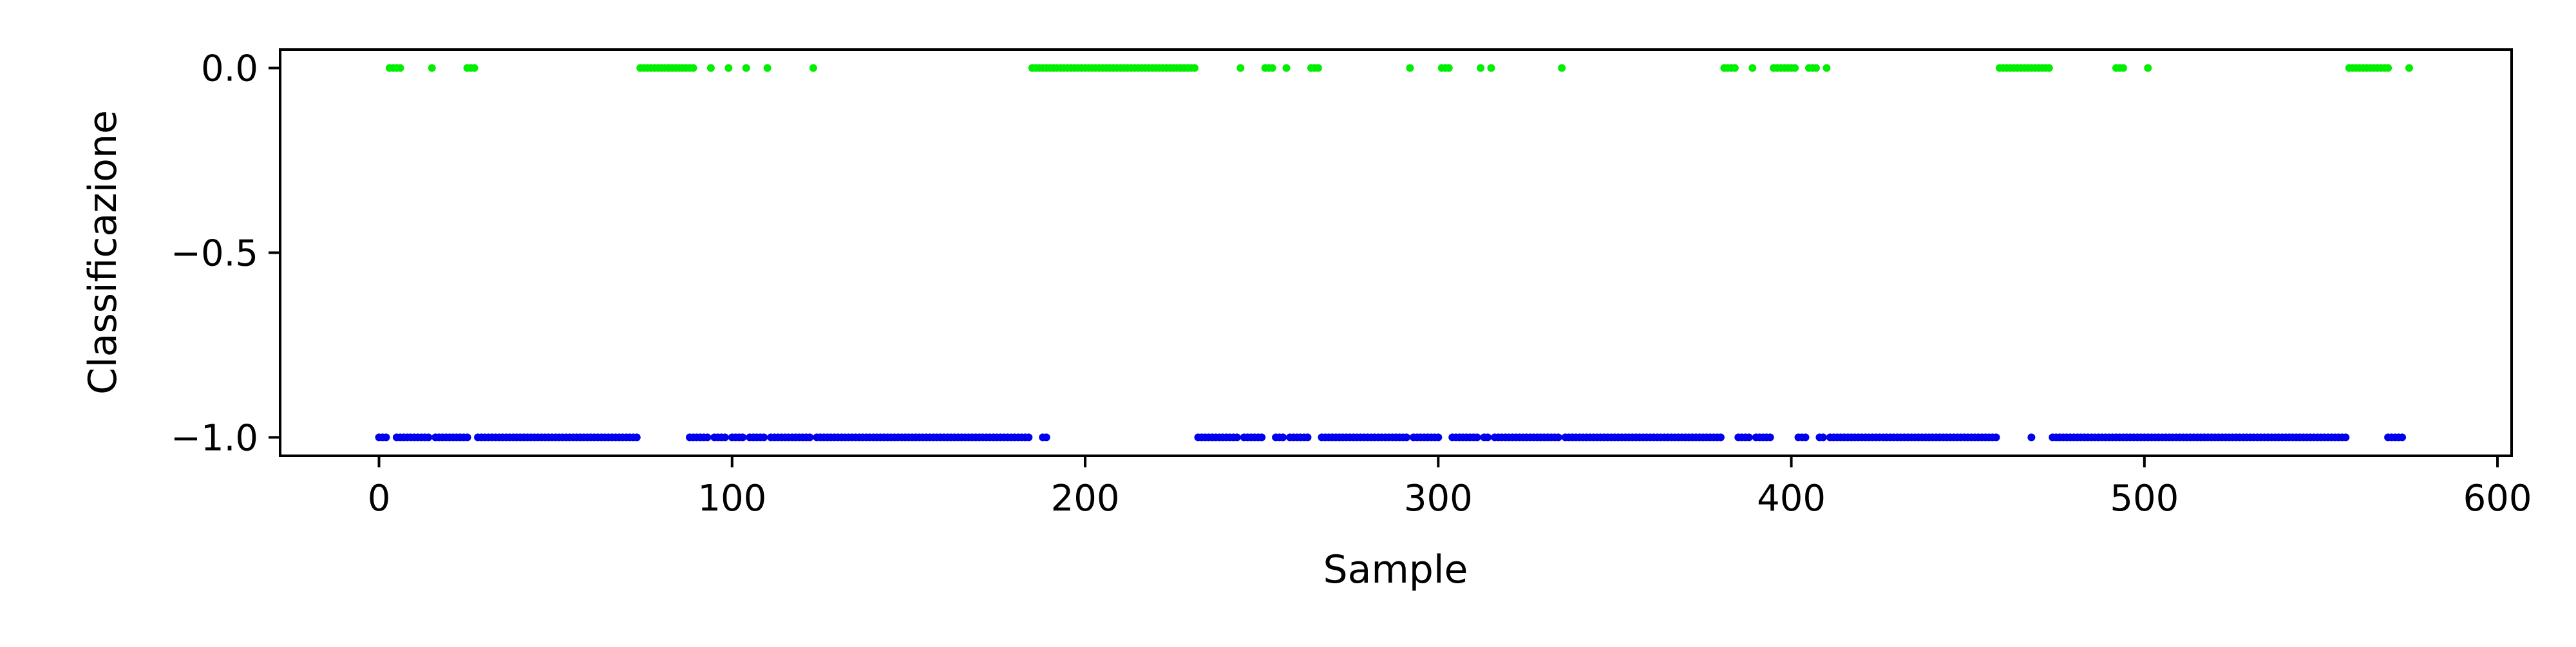 This screenshot has height=647, width=2576. What do you see at coordinates (230, 69) in the screenshot?
I see `y-tick-label-0: 0.0` at bounding box center [230, 69].